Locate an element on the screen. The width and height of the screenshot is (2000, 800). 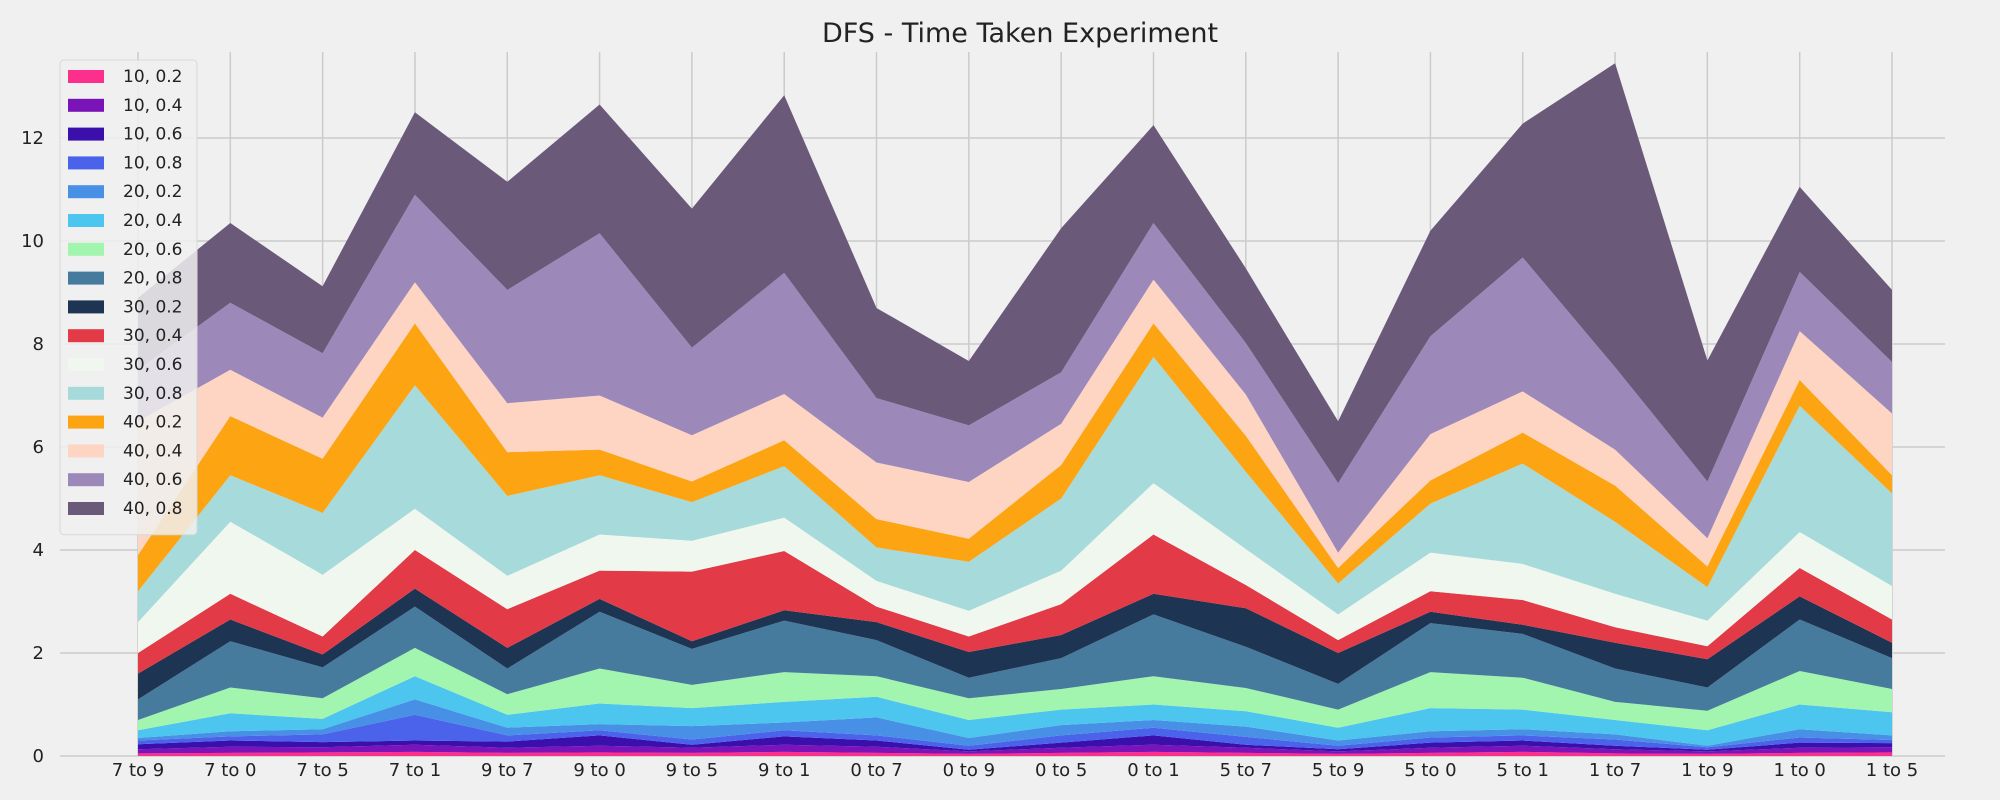
x-tick-label: 1 to 9 is located at coordinates (1707, 770).